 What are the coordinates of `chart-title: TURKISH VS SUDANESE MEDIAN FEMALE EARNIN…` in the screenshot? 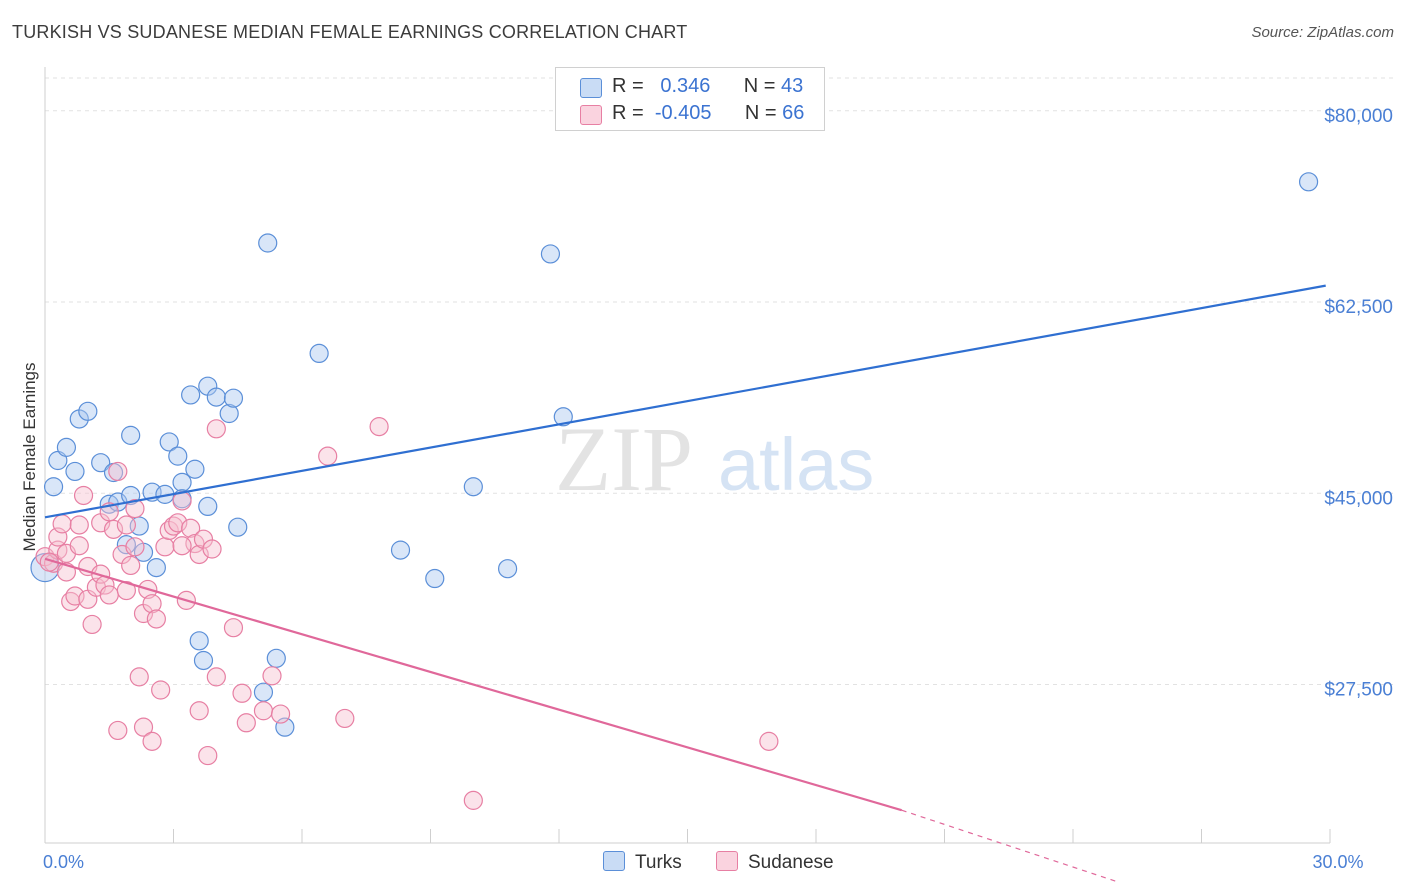 It's located at (350, 32).